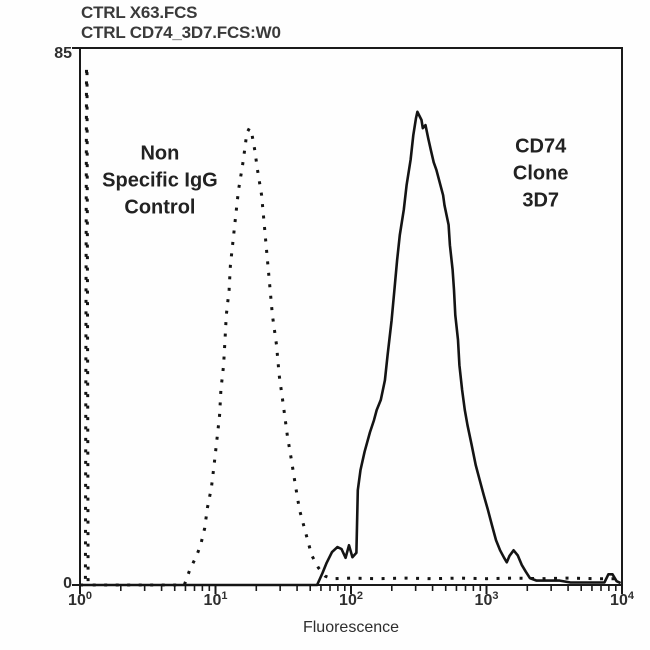 This screenshot has width=650, height=650. I want to click on cd74-label: CD74 Clone 3D7, so click(540, 173).